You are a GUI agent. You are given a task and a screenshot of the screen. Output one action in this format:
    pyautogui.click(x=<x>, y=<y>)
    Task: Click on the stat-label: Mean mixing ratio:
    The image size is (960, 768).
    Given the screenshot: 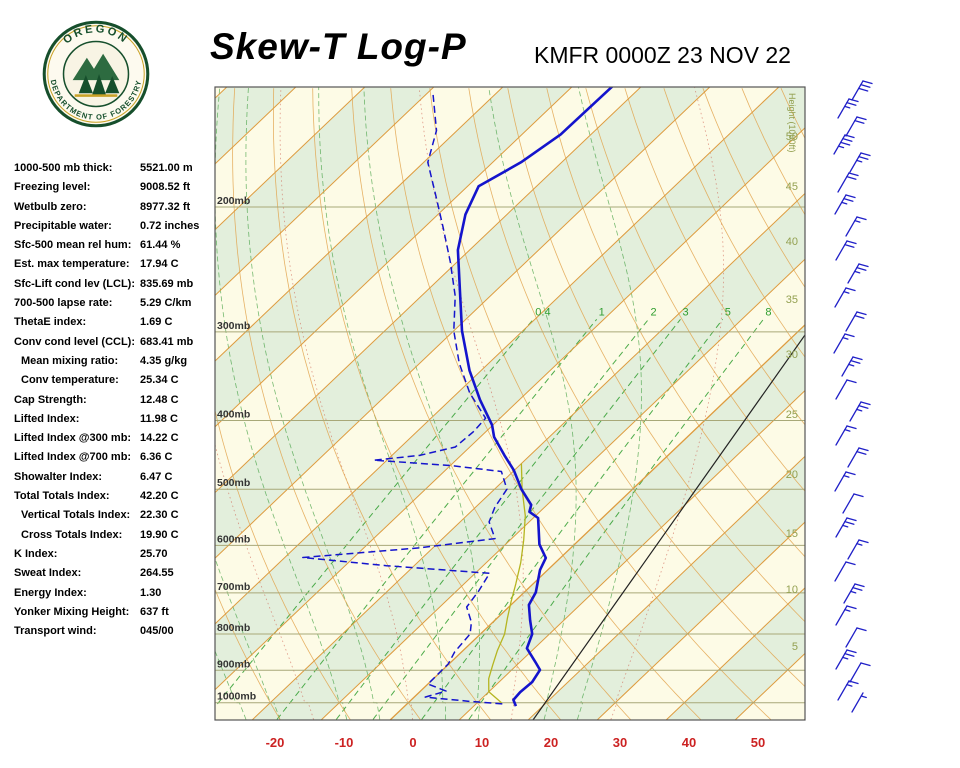 What is the action you would take?
    pyautogui.click(x=70, y=360)
    